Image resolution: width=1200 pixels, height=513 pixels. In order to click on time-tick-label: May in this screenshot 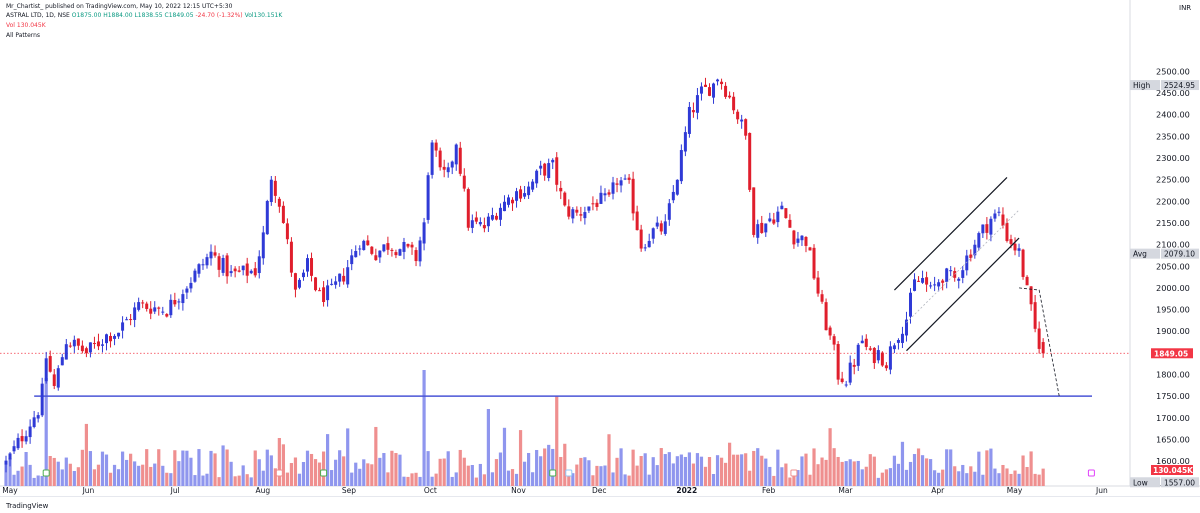, I will do `click(10, 490)`.